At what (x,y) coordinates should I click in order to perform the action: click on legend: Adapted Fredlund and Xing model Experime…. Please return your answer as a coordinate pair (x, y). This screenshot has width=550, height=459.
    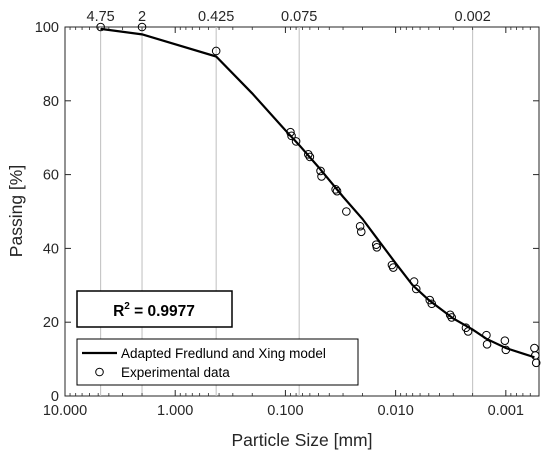
    Looking at the image, I should click on (217, 362).